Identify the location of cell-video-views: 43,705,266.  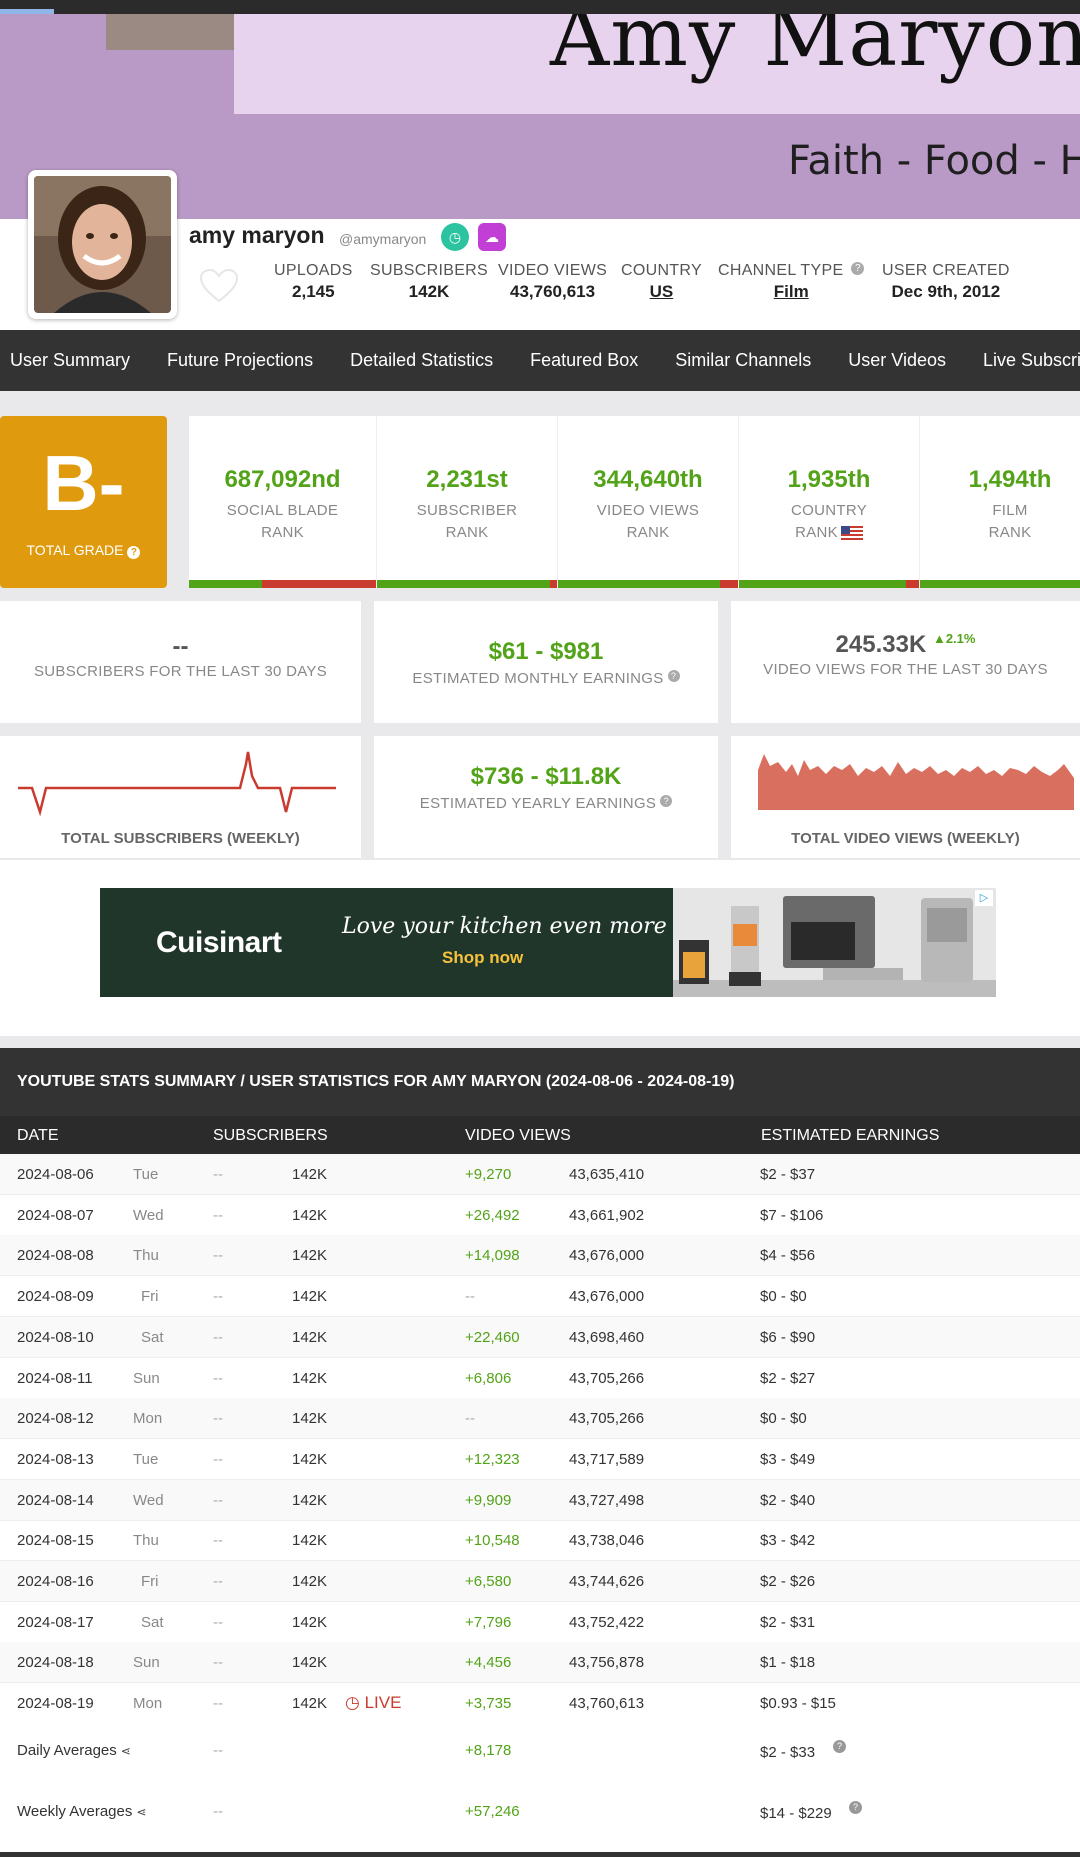
(607, 1378).